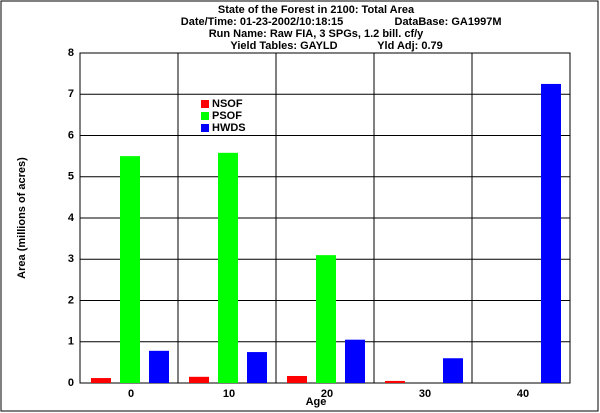  Describe the element at coordinates (262, 22) in the screenshot. I see `subtitle: Date/Time: 01-23-2002/10:18:15` at that location.